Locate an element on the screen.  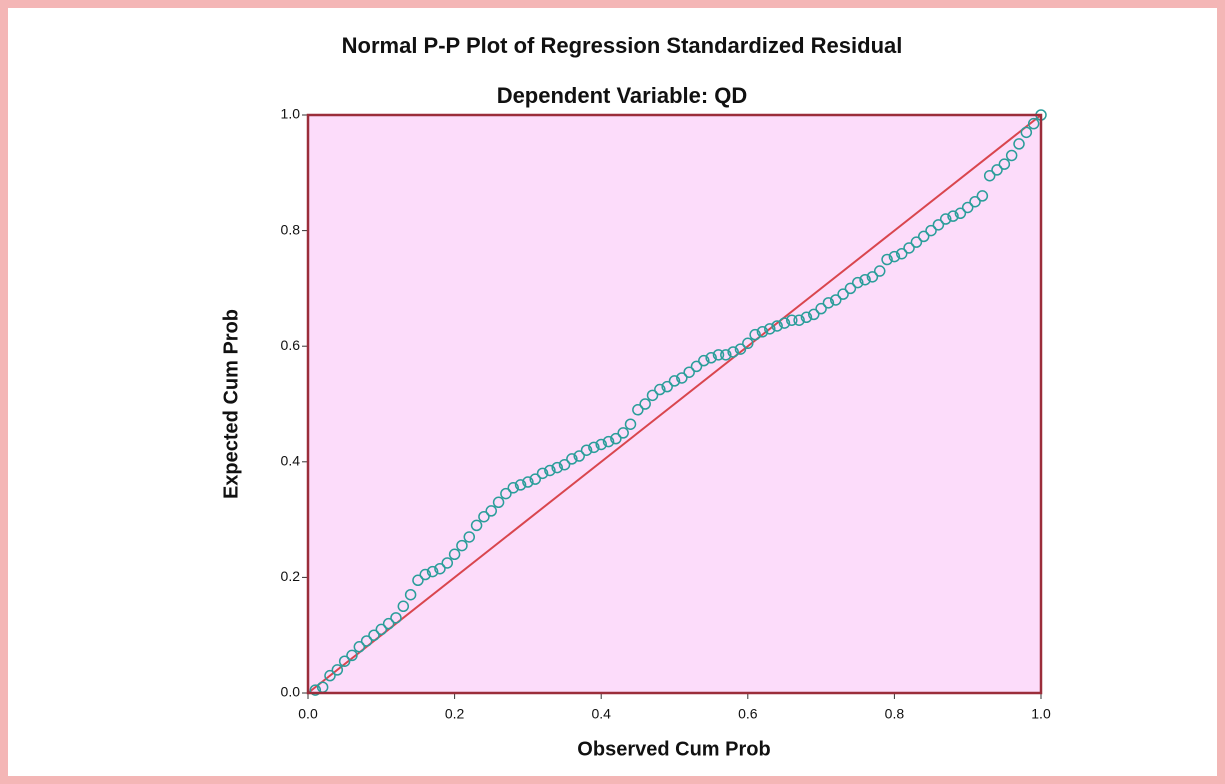
x-tick-label: 0.8 is located at coordinates (895, 714).